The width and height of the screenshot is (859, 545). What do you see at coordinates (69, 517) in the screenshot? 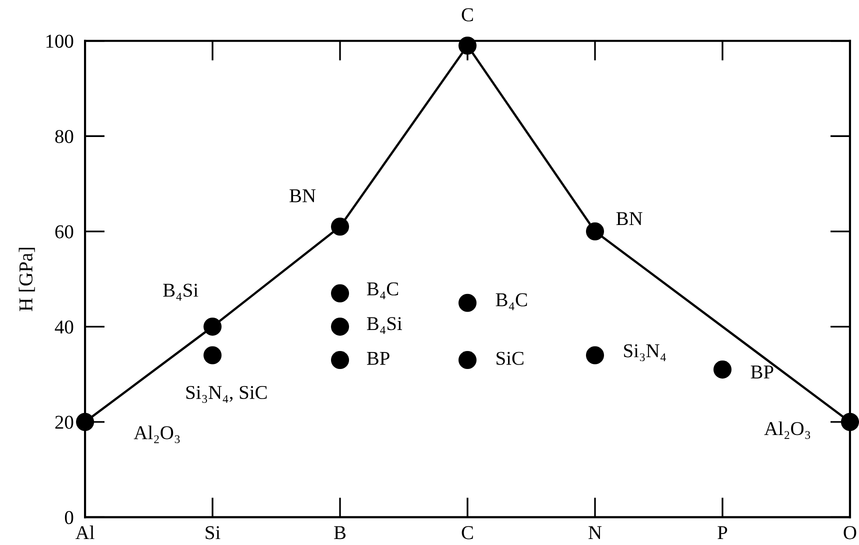
I see `y-tick-label: 0` at bounding box center [69, 517].